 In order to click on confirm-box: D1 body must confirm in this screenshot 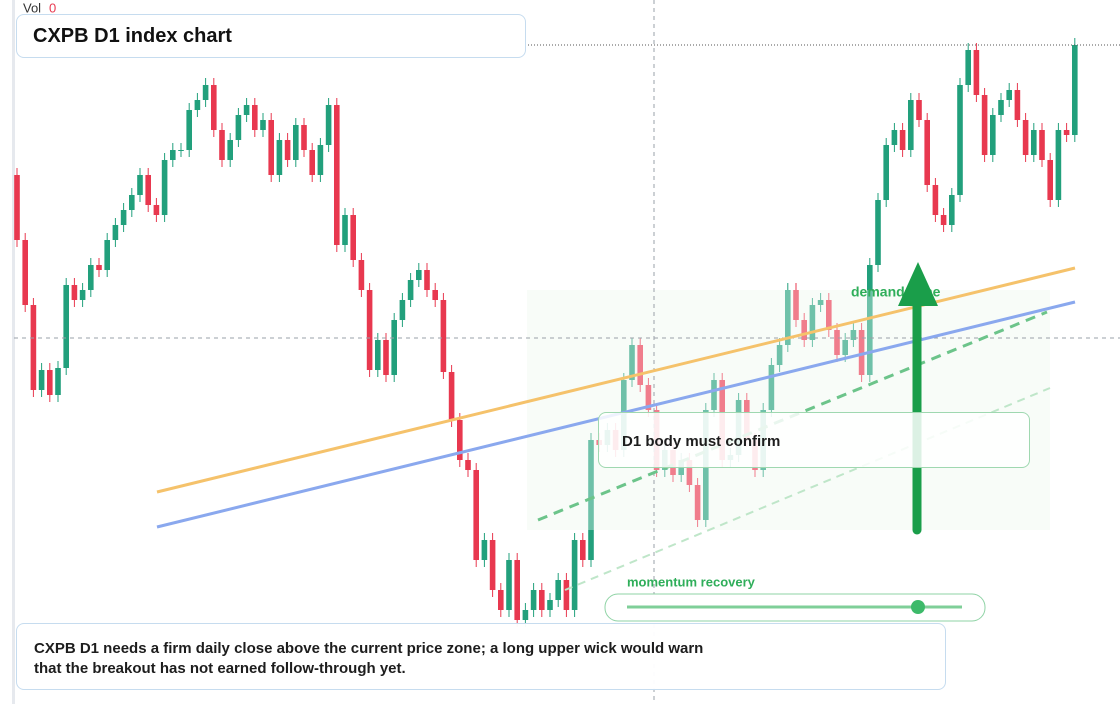, I will do `click(814, 440)`.